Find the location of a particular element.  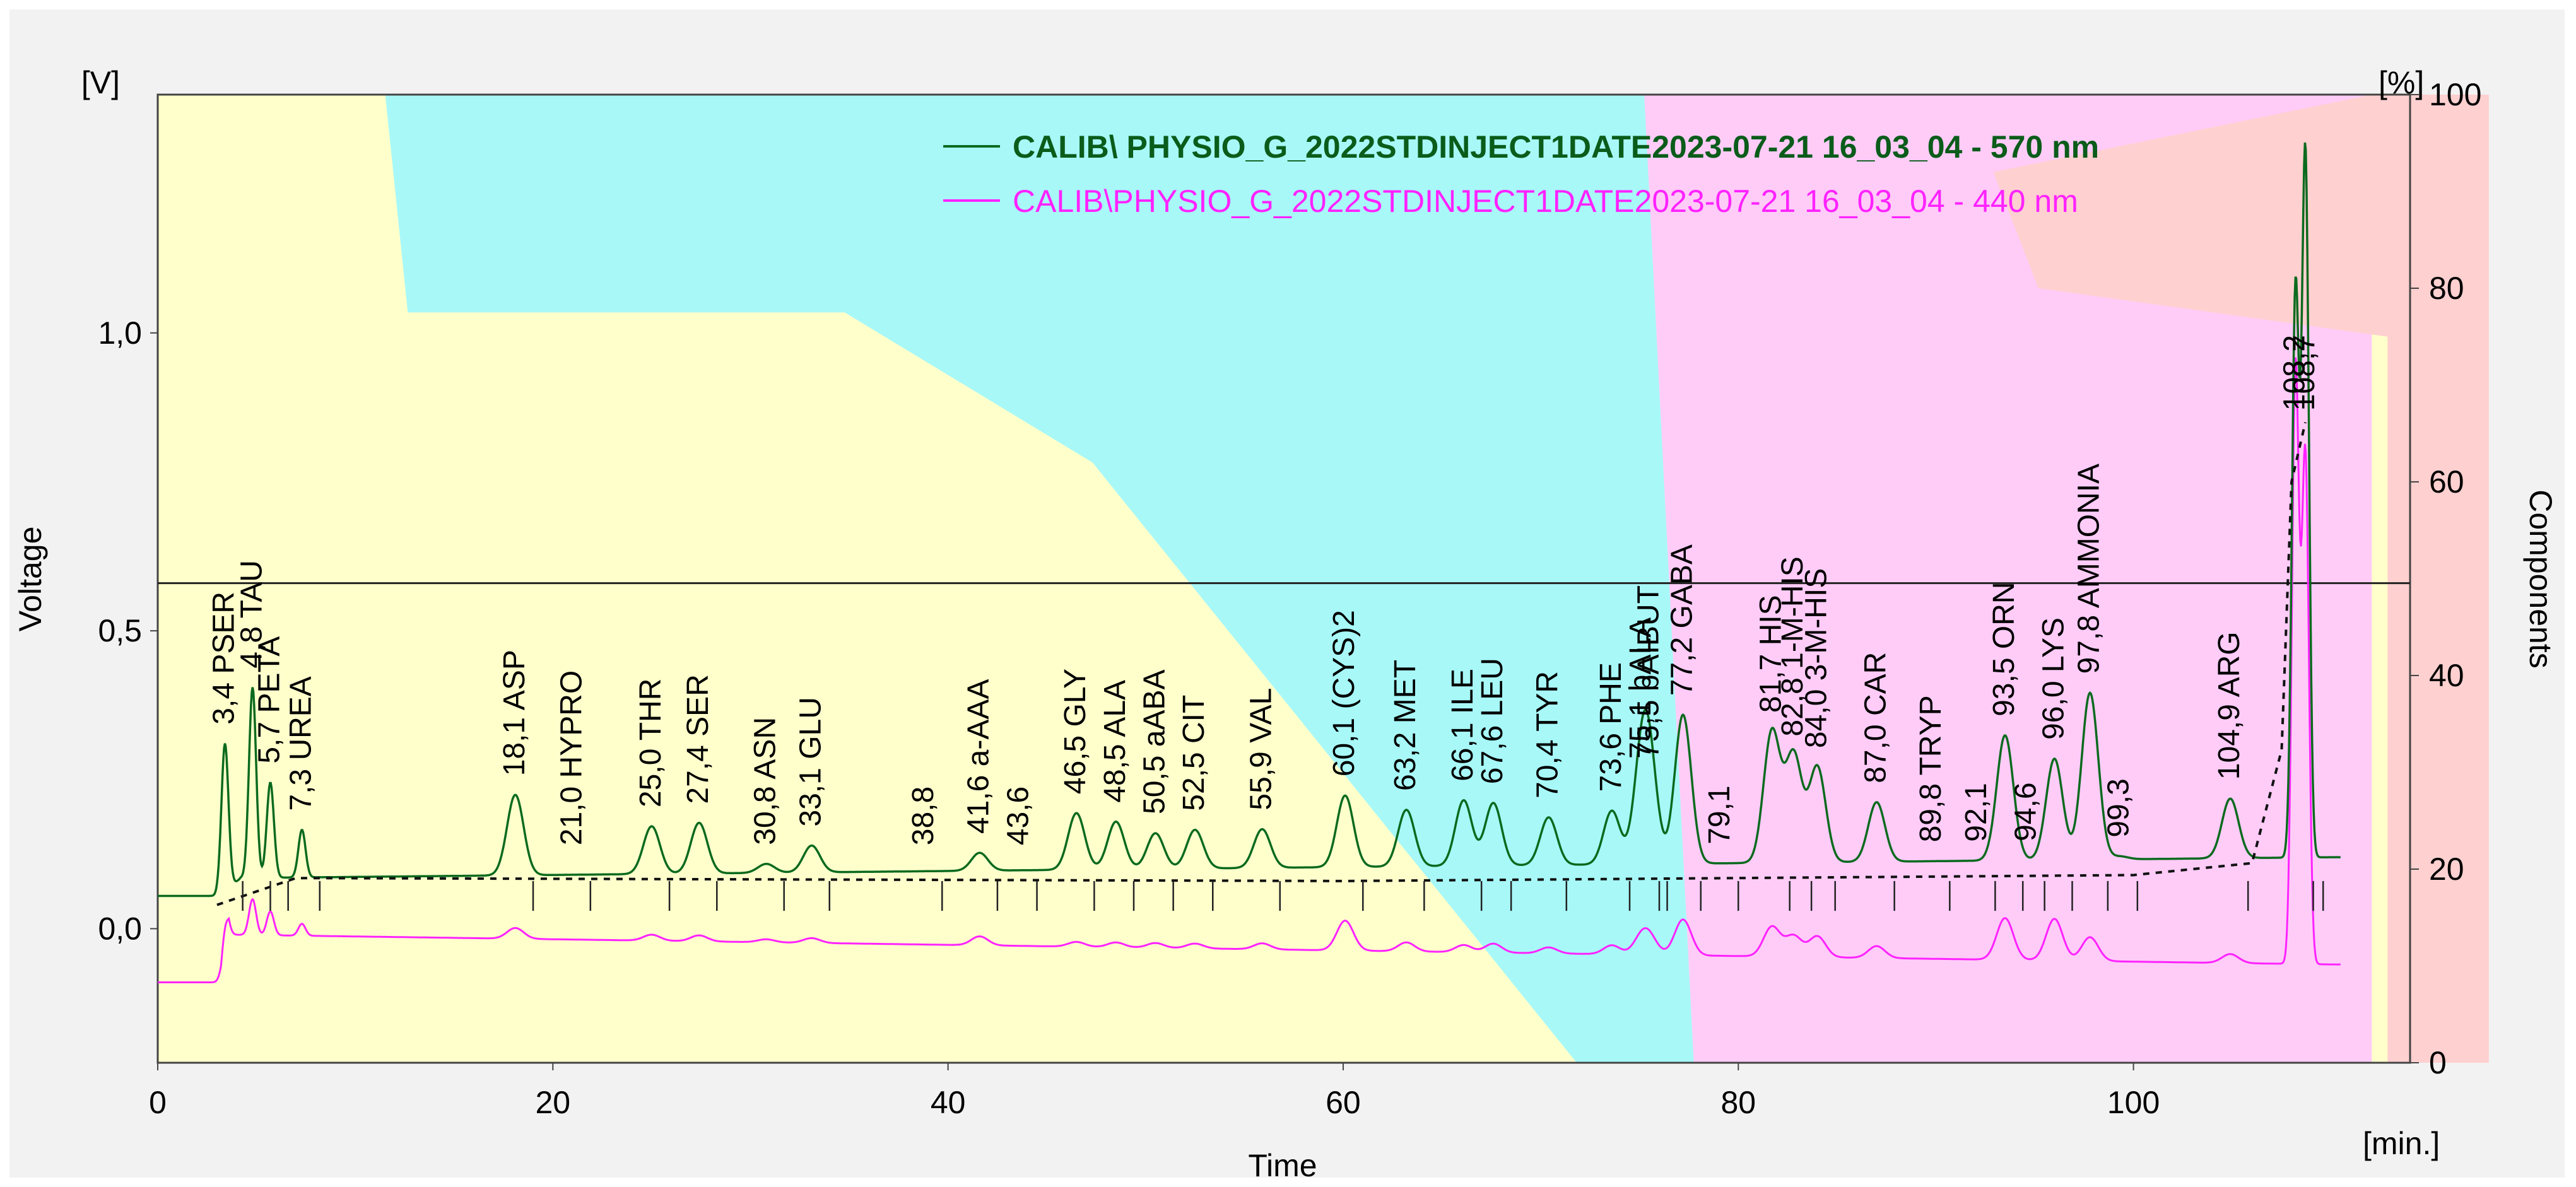

x-tick-label-3: 60 is located at coordinates (1343, 1102).